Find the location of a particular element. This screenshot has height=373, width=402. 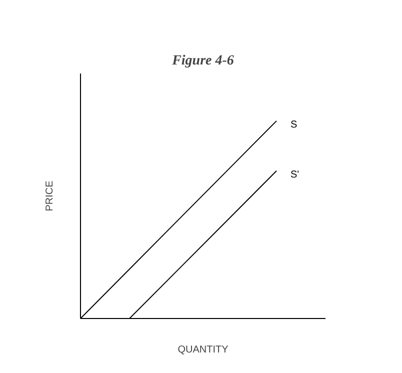

series-label: S is located at coordinates (294, 124).